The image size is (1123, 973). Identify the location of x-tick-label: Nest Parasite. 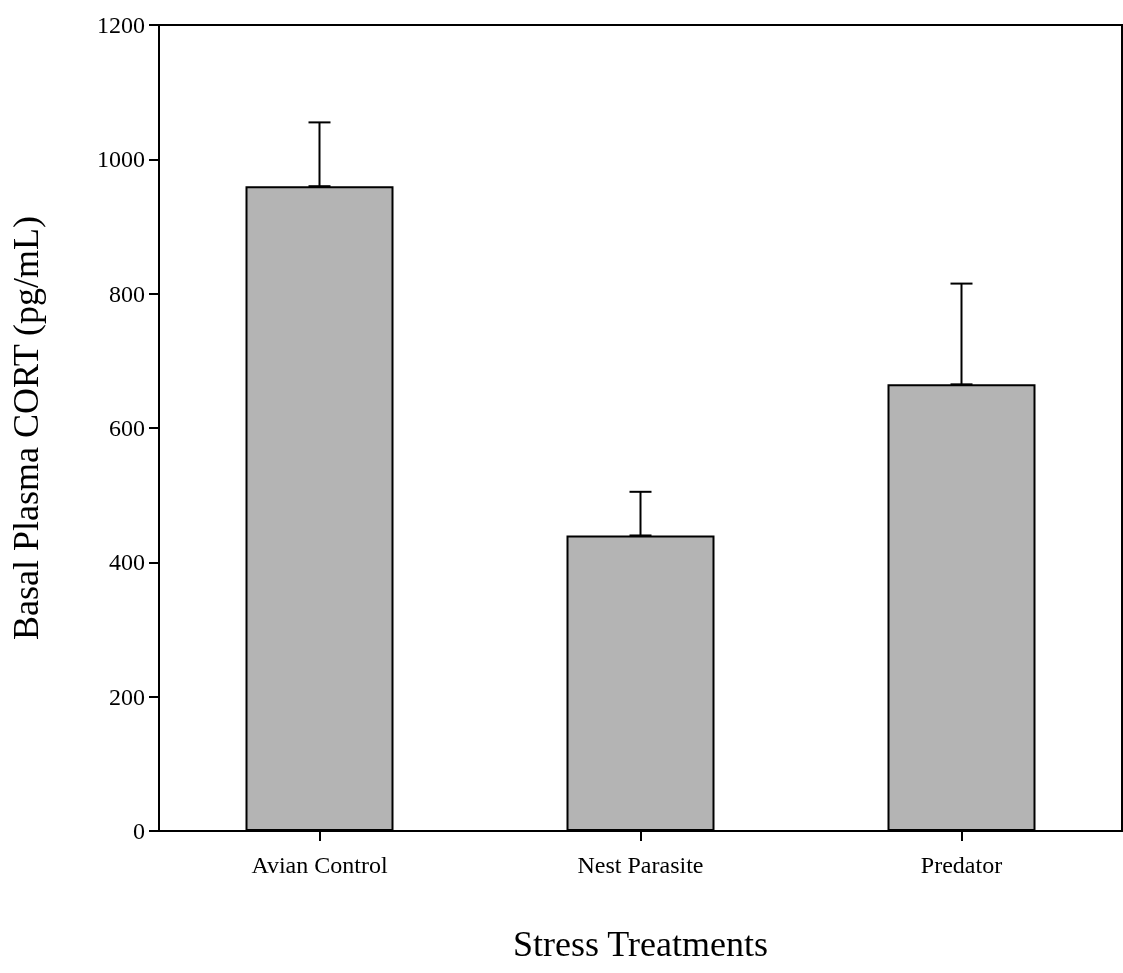
(640, 865).